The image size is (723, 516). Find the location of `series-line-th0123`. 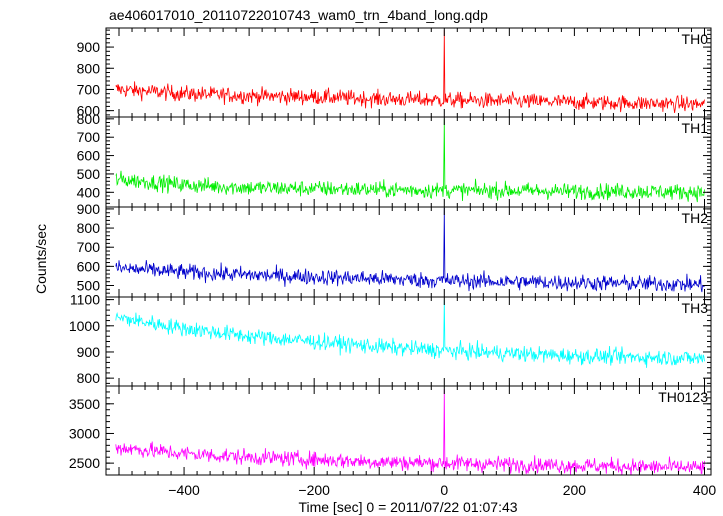

series-line-th0123 is located at coordinates (410, 431).